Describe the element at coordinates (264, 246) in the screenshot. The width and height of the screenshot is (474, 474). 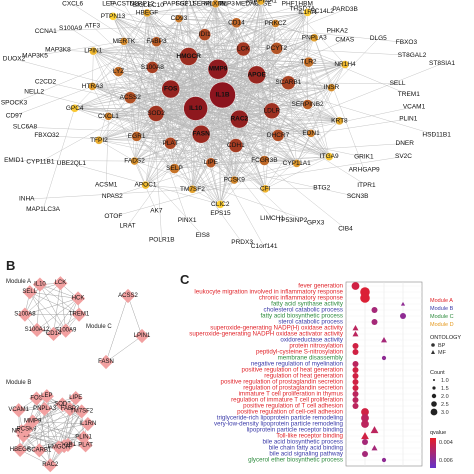
I see `gene-label: C1orf141` at that location.